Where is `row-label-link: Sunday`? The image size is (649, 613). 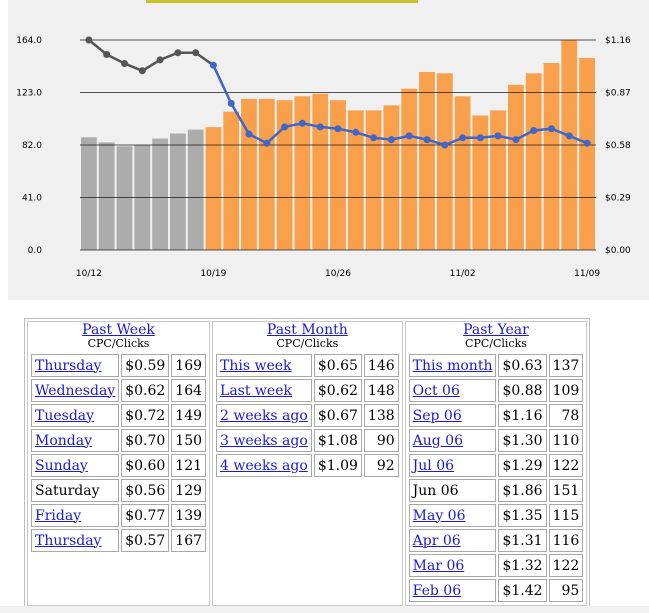 row-label-link: Sunday is located at coordinates (61, 465).